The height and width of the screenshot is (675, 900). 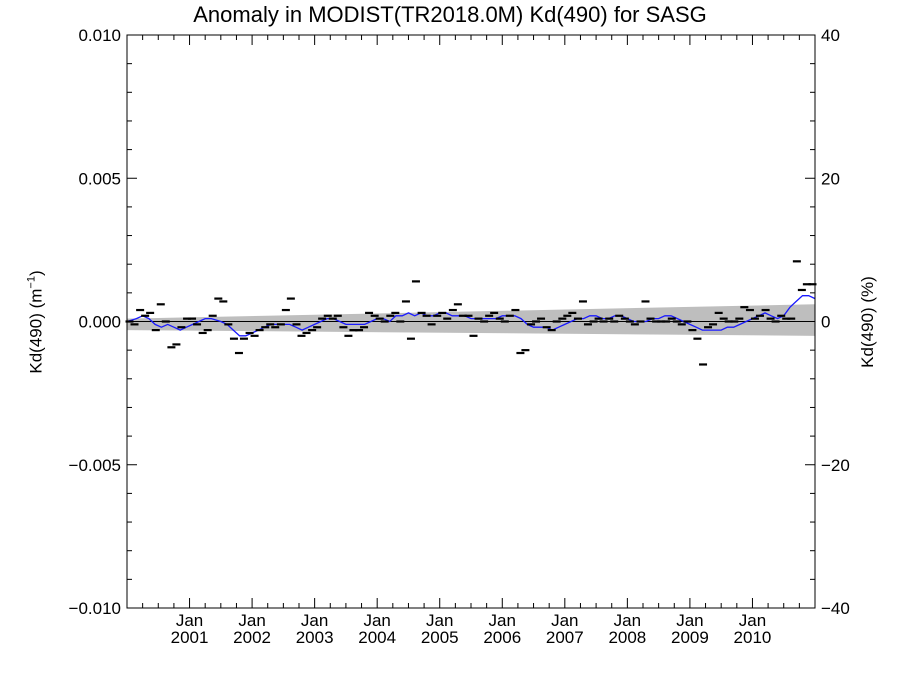 What do you see at coordinates (95, 608) in the screenshot?
I see `y-left-tick-label: −0.010` at bounding box center [95, 608].